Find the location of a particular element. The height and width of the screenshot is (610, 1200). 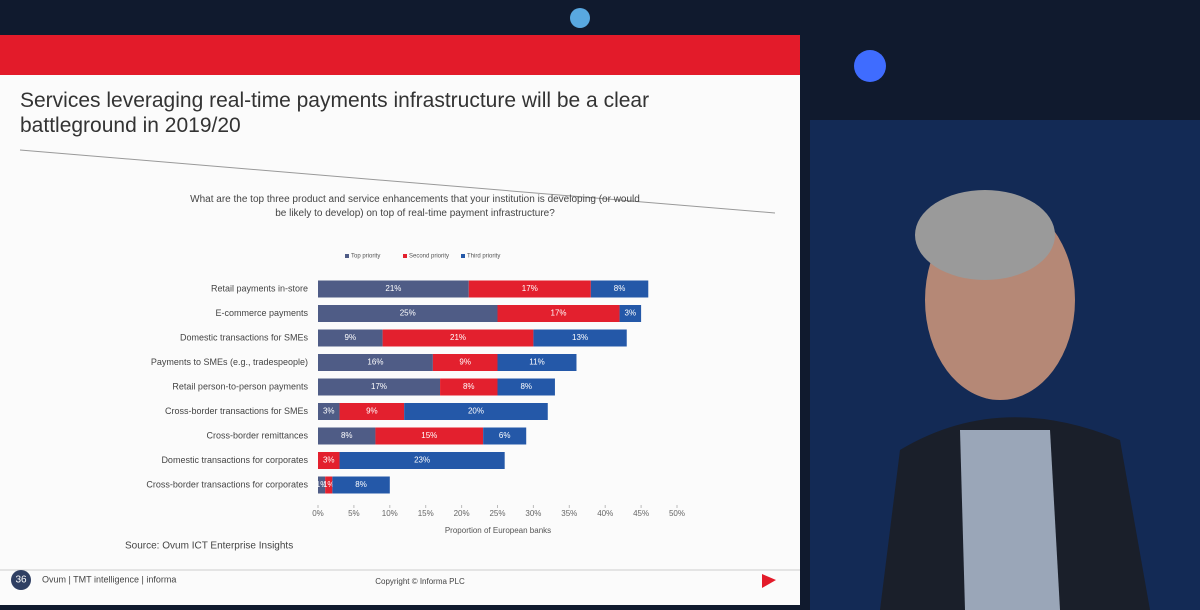

data-label: 20% is located at coordinates (476, 411).